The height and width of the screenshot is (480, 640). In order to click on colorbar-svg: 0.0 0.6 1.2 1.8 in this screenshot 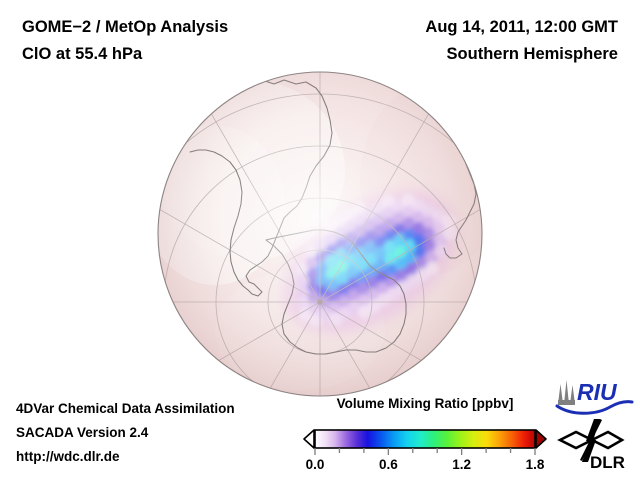, I will do `click(425, 450)`.